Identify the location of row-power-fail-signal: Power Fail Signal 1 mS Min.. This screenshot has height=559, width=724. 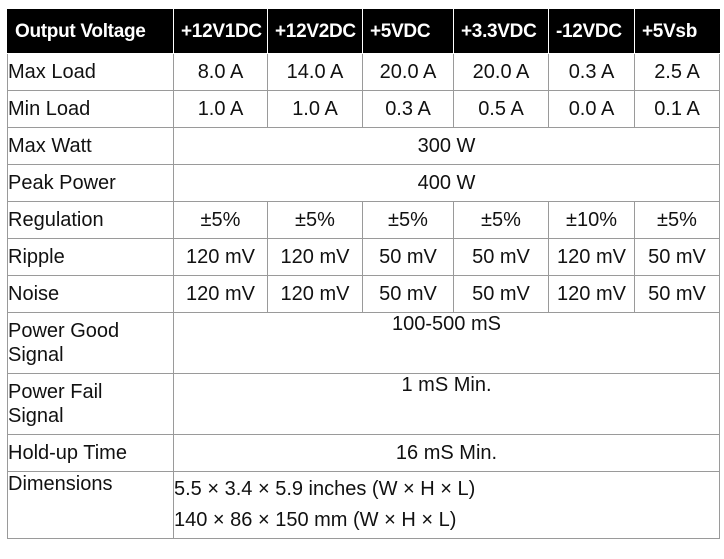
(363, 404).